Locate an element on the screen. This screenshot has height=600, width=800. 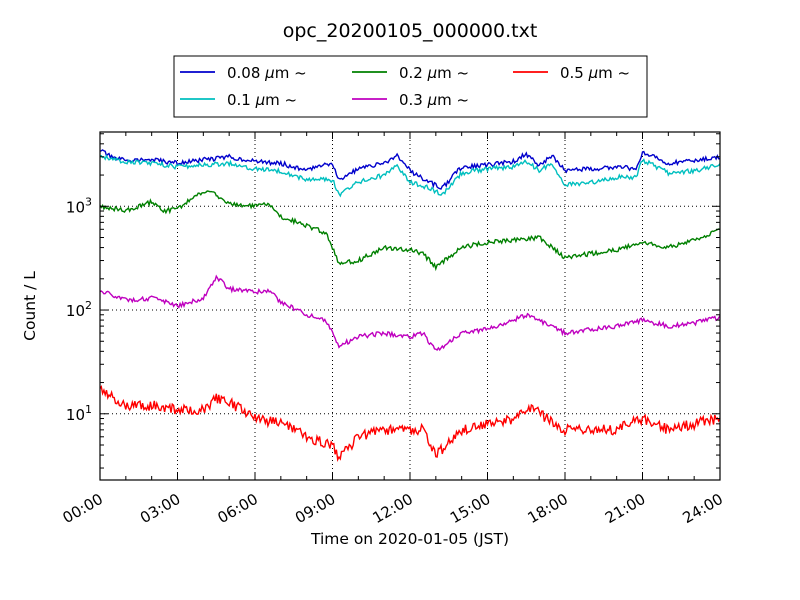
legend-entry: 0.5 μm ~ is located at coordinates (595, 73).